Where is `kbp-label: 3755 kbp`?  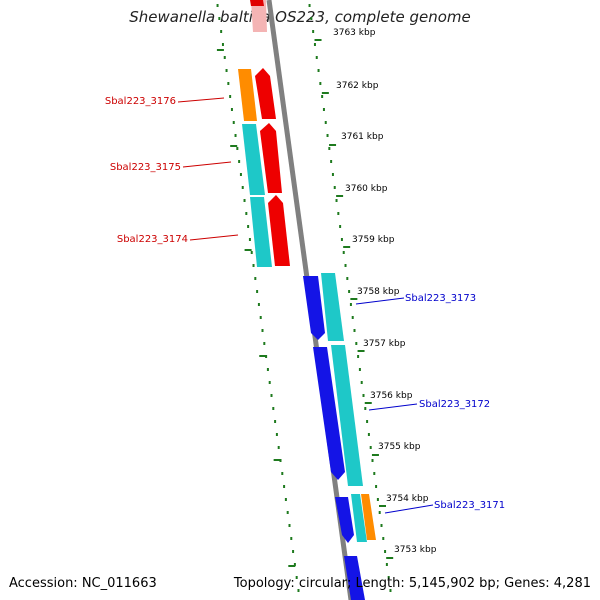
kbp-label: 3755 kbp is located at coordinates (399, 447).